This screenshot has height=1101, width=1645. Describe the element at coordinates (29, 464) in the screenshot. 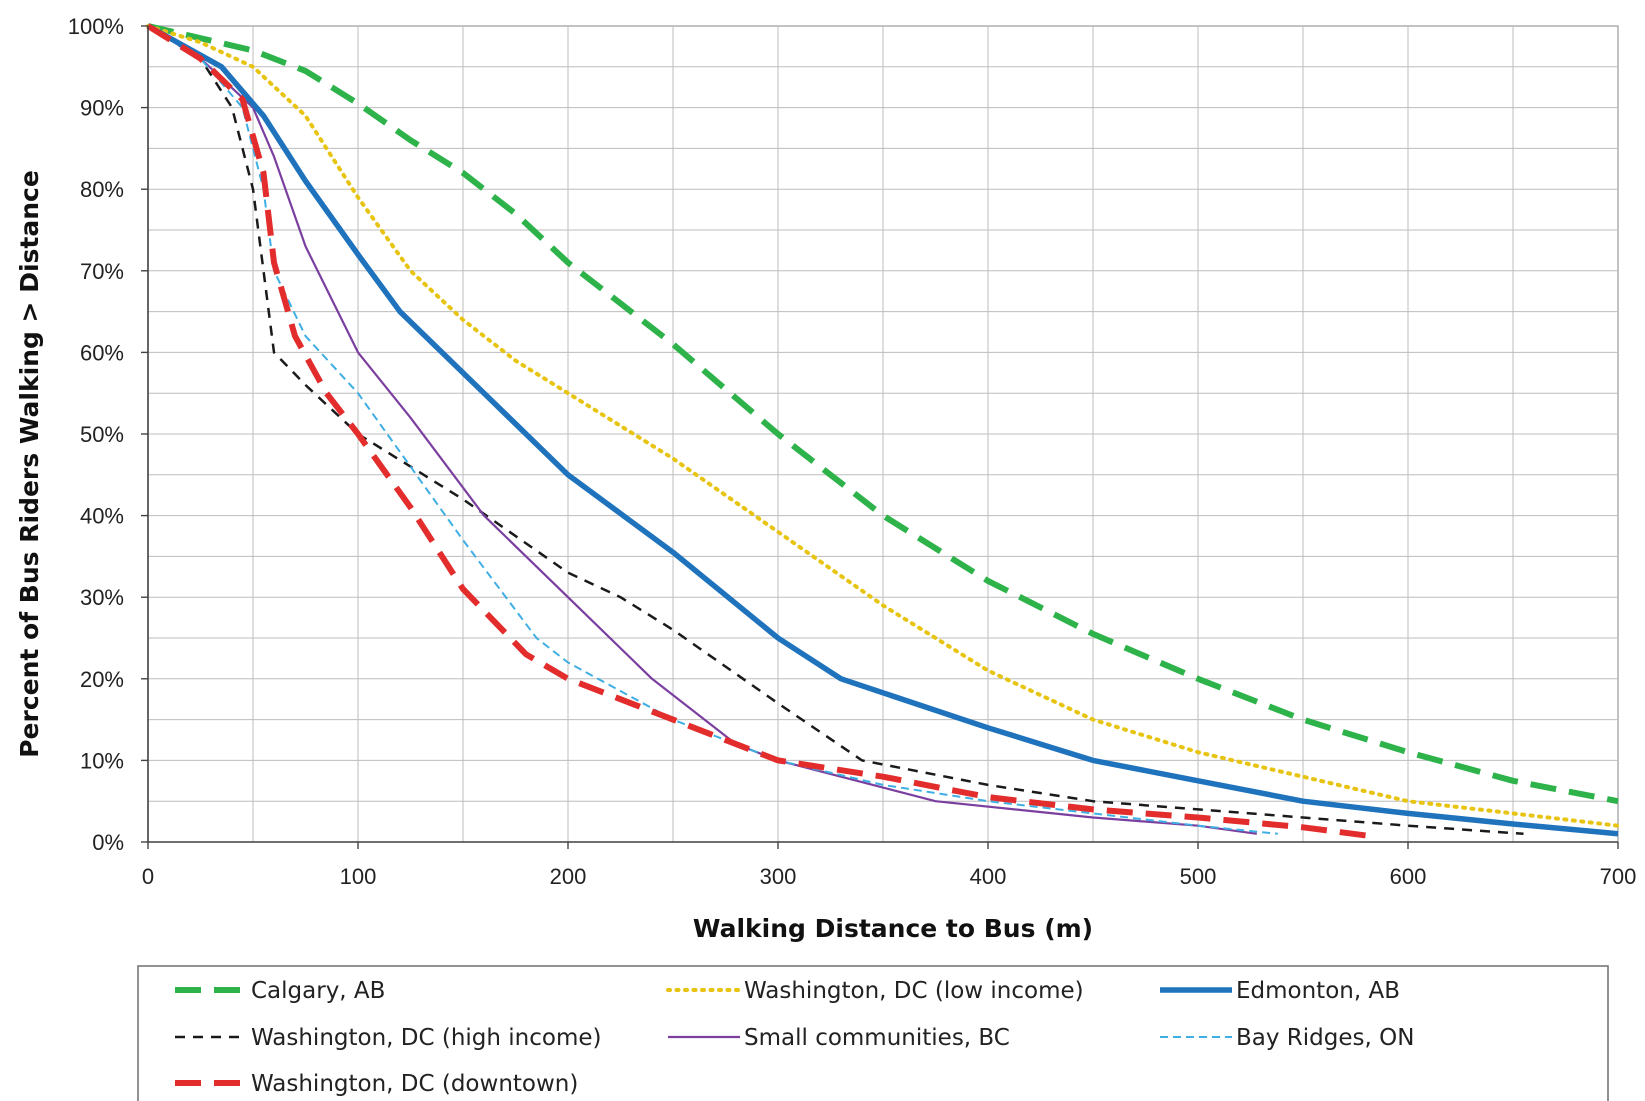

I see `y-axis-title: Percent of Bus Riders Walking > Distance` at that location.